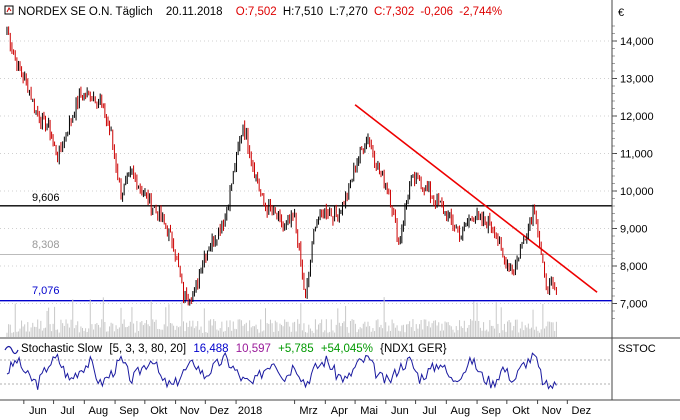 The image size is (680, 420). I want to click on date-tick-label: Mrz, so click(308, 411).